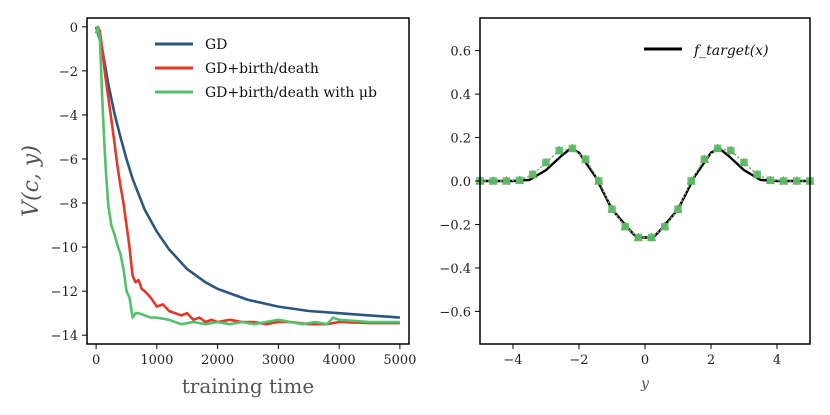 This screenshot has height=415, width=830. Describe the element at coordinates (291, 93) in the screenshot. I see `legend-label-birth-death-mub: GD+birth/death with μb` at that location.